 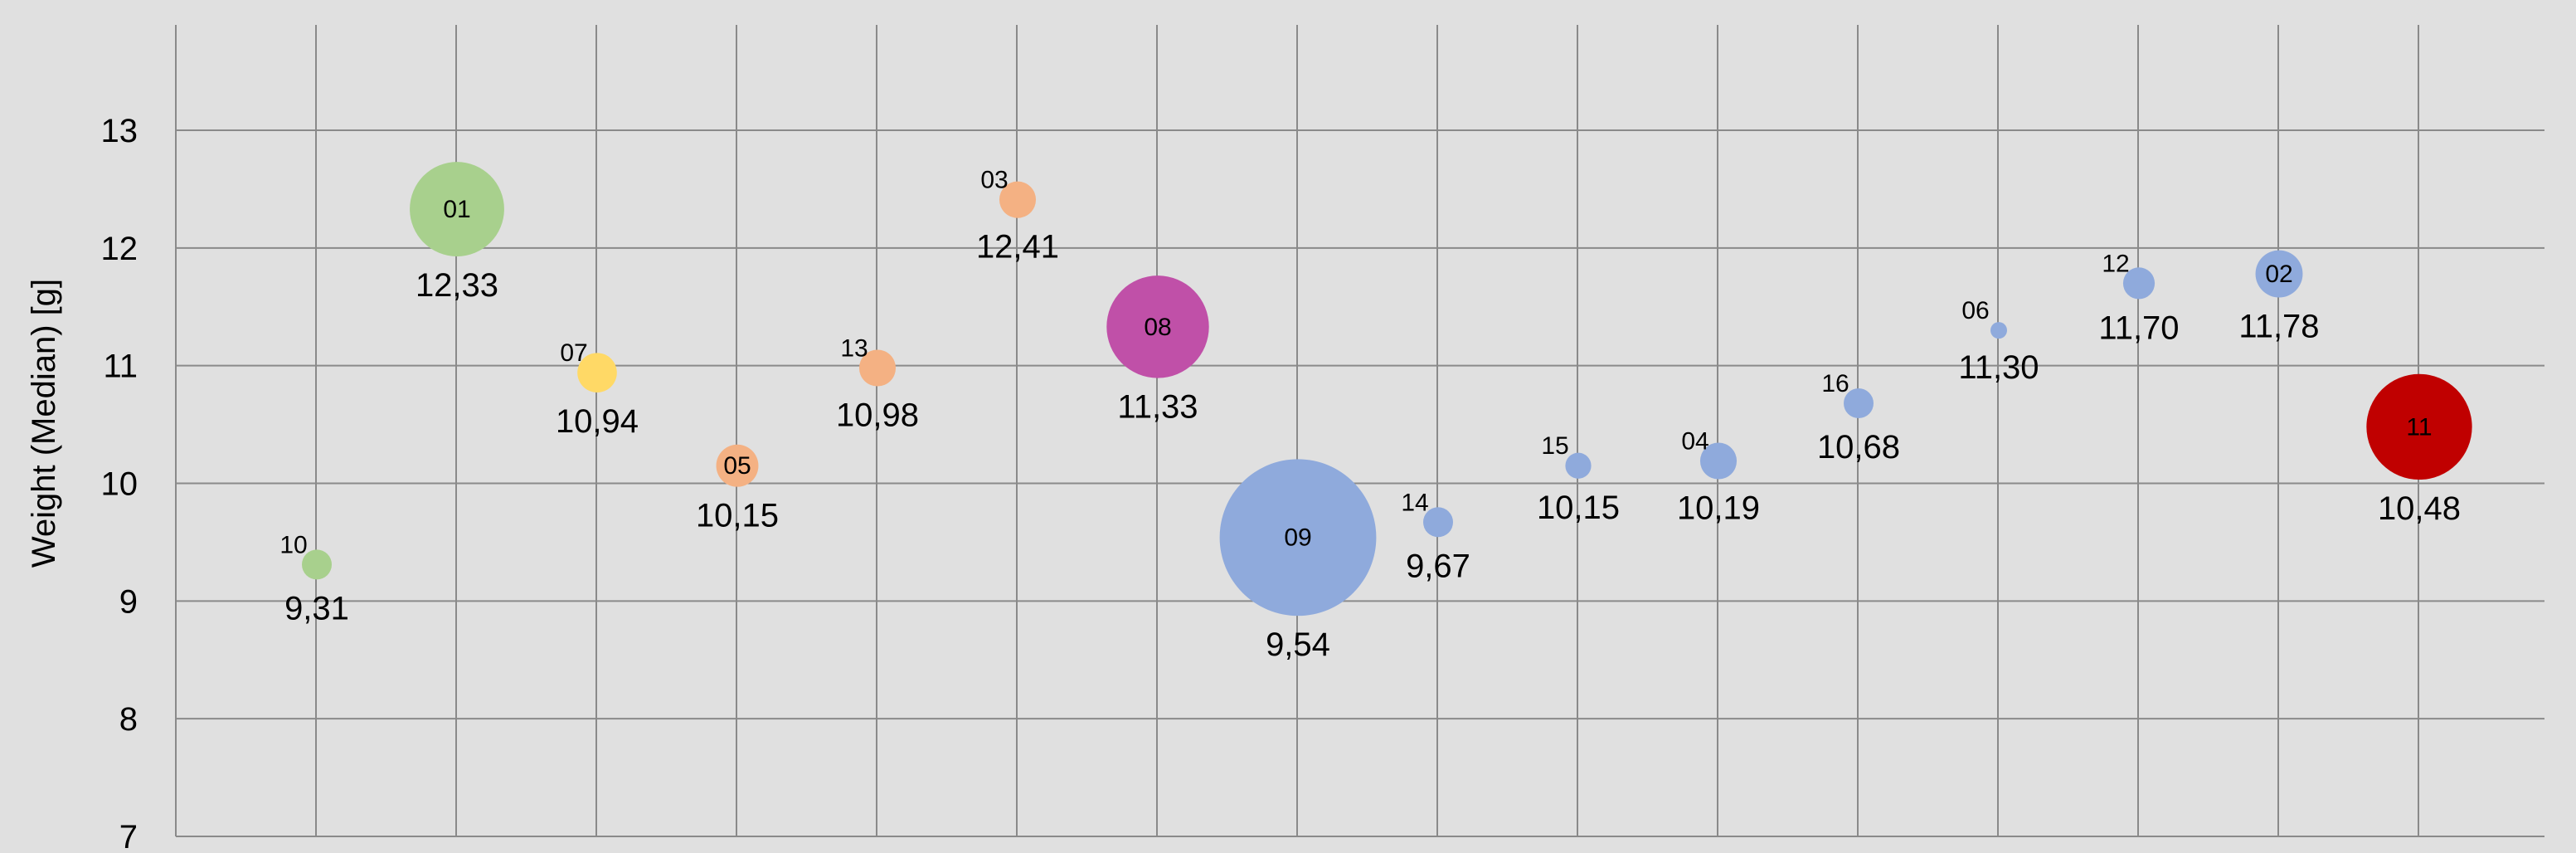 I want to click on y-tick-label: 10, so click(x=120, y=484).